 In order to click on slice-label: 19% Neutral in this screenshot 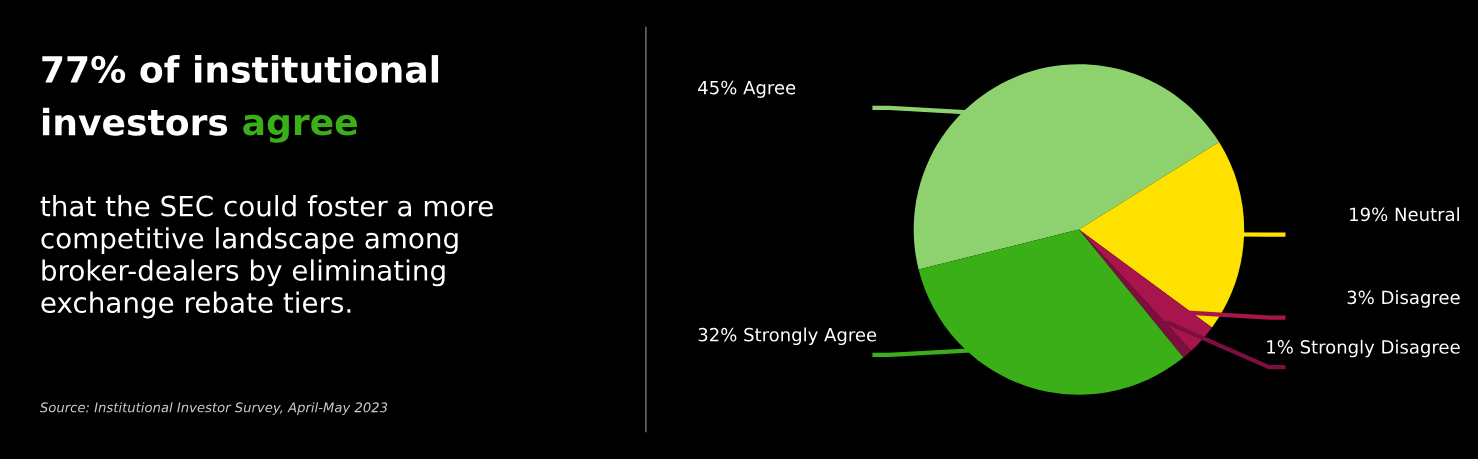, I will do `click(1404, 214)`.